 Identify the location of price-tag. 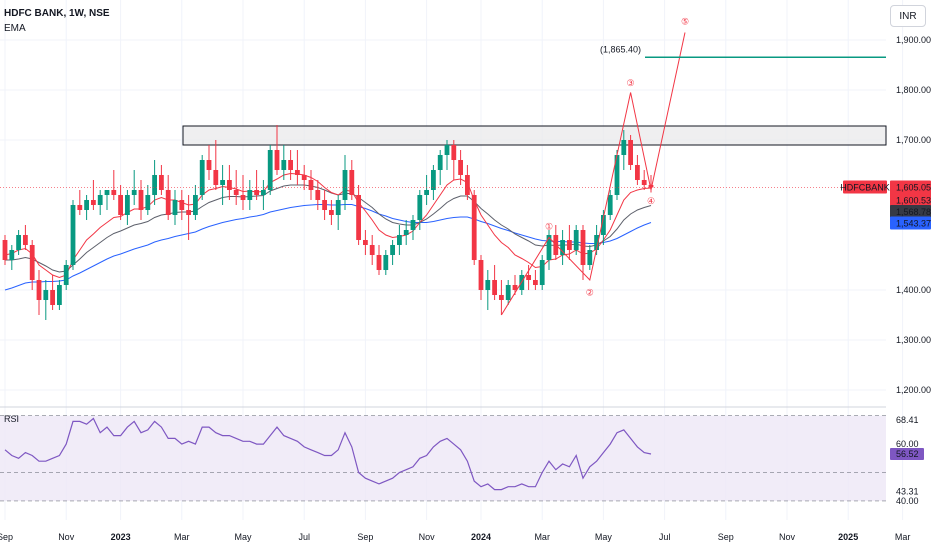
(910, 211).